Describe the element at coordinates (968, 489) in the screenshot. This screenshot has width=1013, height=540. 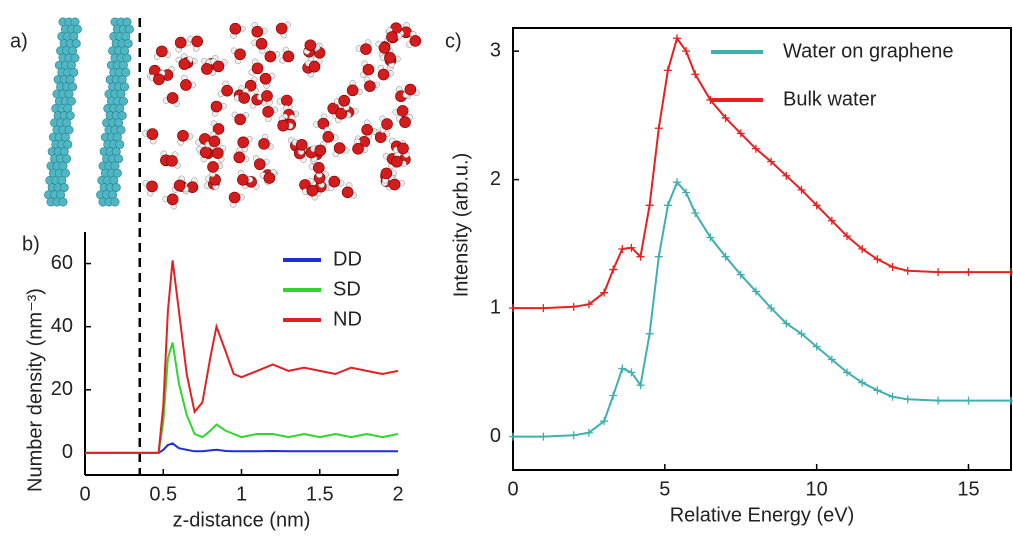
I see `x-tick-label: 15` at that location.